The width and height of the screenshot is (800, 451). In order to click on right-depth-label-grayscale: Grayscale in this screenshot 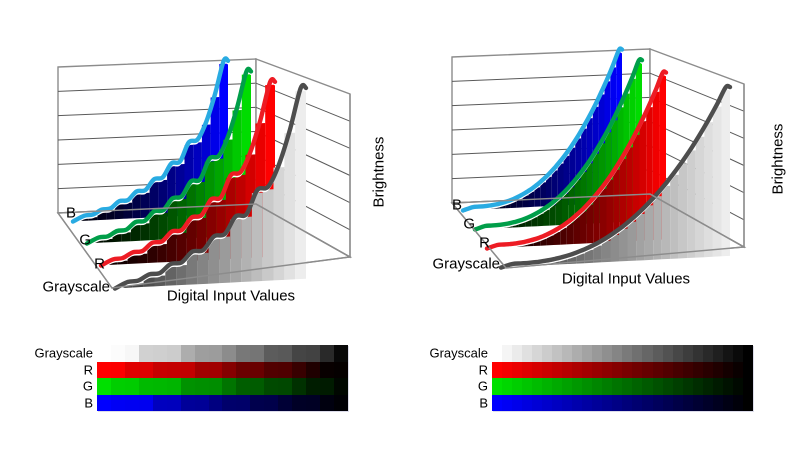, I will do `click(466, 264)`.